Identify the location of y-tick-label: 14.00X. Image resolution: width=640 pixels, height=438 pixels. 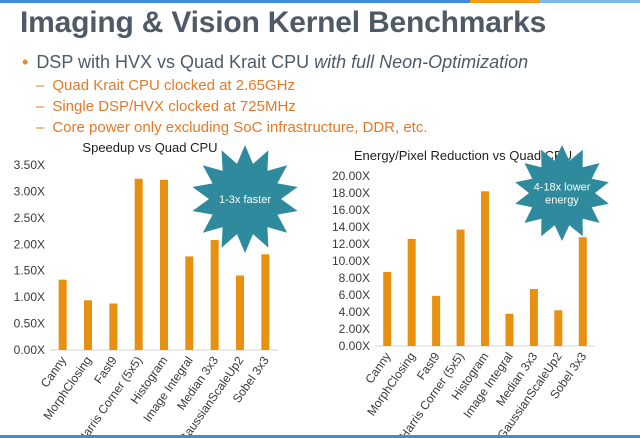
(351, 227).